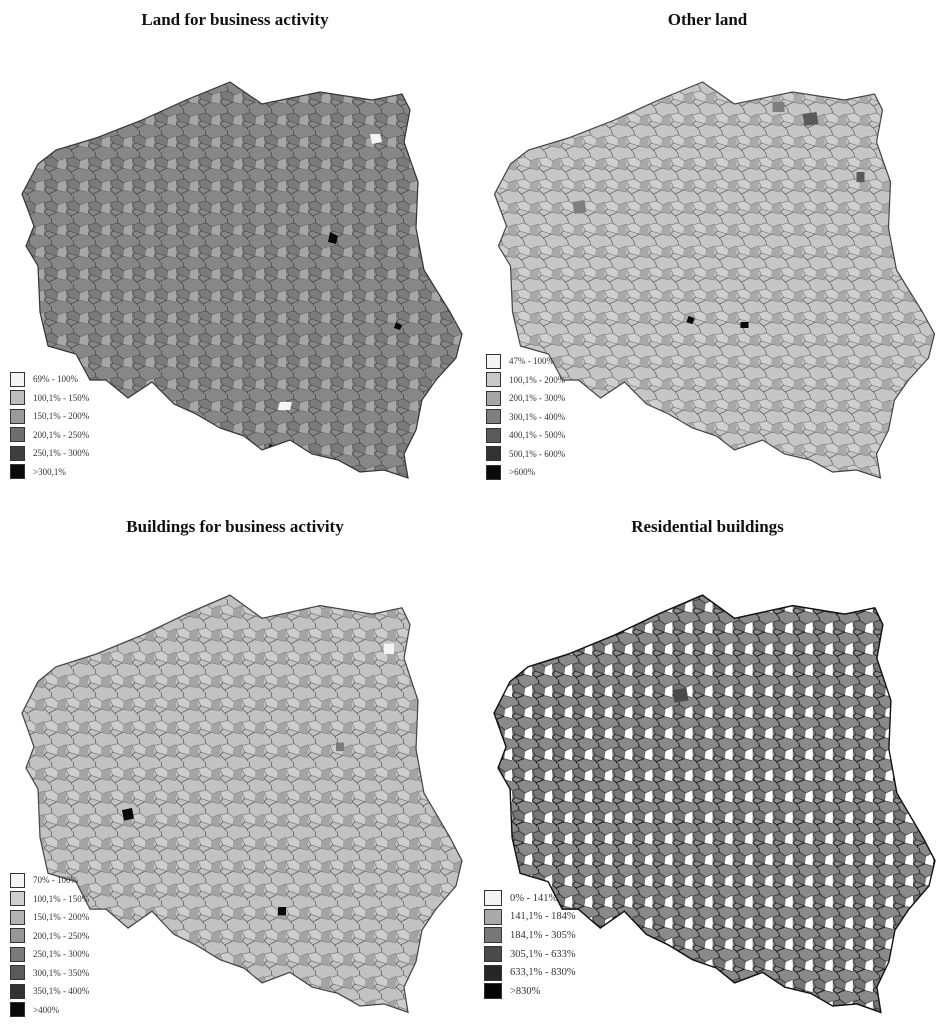 Image resolution: width=943 pixels, height=1025 pixels. I want to click on panel-title: Other land, so click(707, 19).